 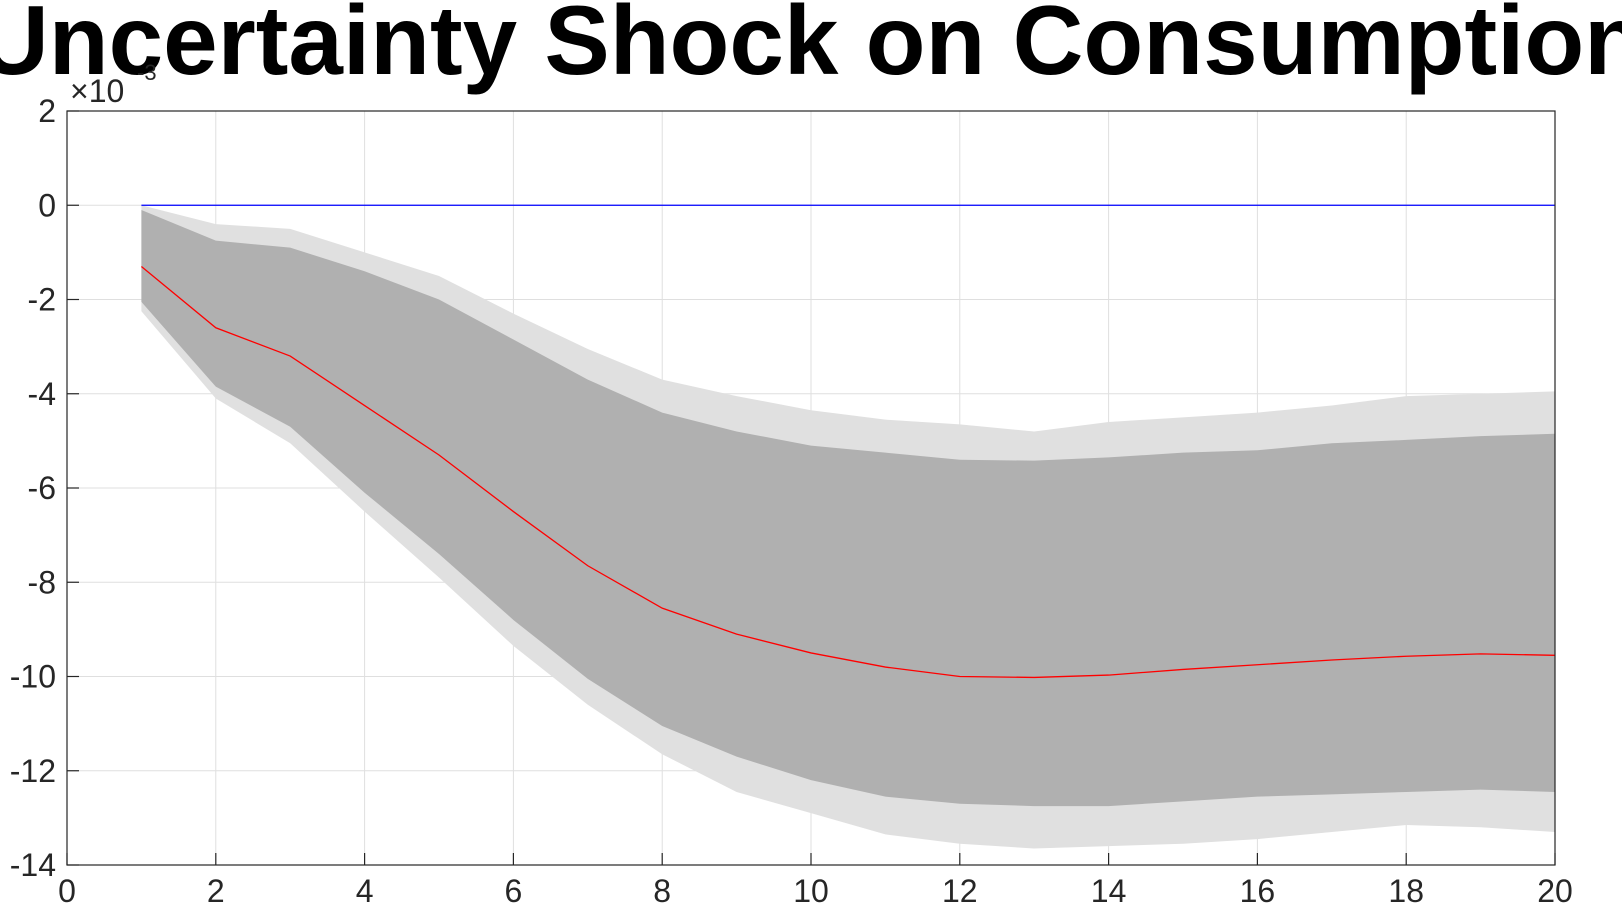 I want to click on y-tick-label-2: -2, so click(x=42, y=300).